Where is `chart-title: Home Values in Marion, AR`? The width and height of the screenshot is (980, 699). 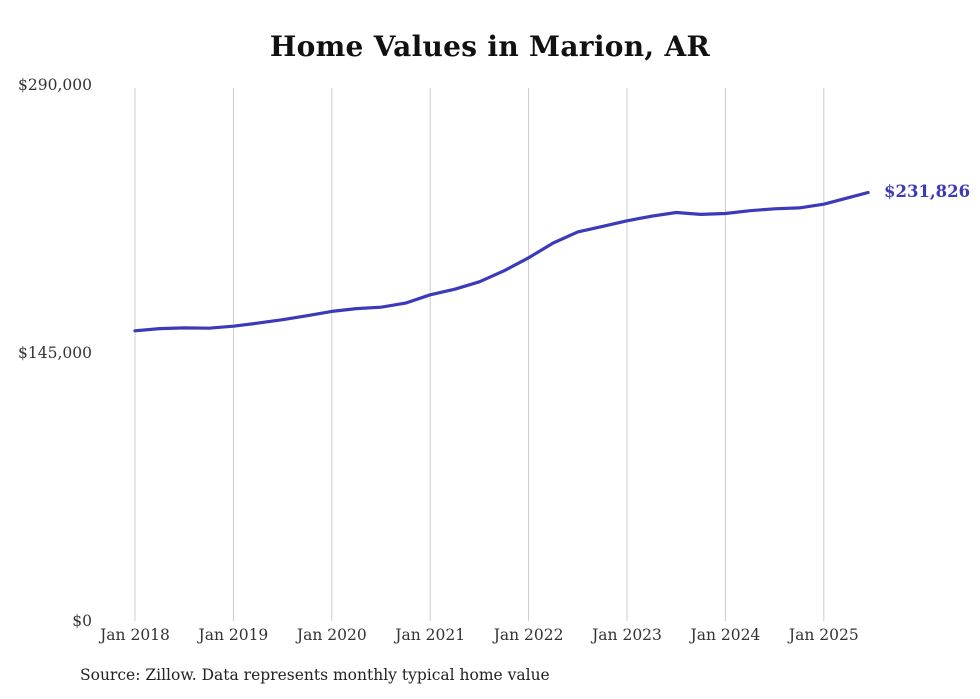 chart-title: Home Values in Marion, AR is located at coordinates (490, 46).